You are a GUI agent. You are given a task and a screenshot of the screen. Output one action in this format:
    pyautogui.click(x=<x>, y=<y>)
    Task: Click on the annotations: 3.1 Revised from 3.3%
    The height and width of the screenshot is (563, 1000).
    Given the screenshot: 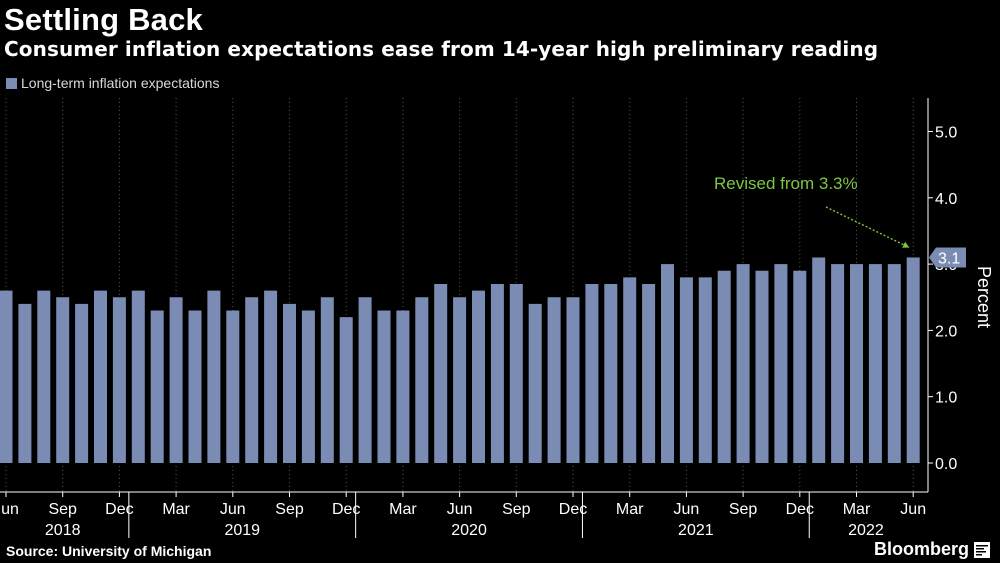 What is the action you would take?
    pyautogui.click(x=840, y=221)
    